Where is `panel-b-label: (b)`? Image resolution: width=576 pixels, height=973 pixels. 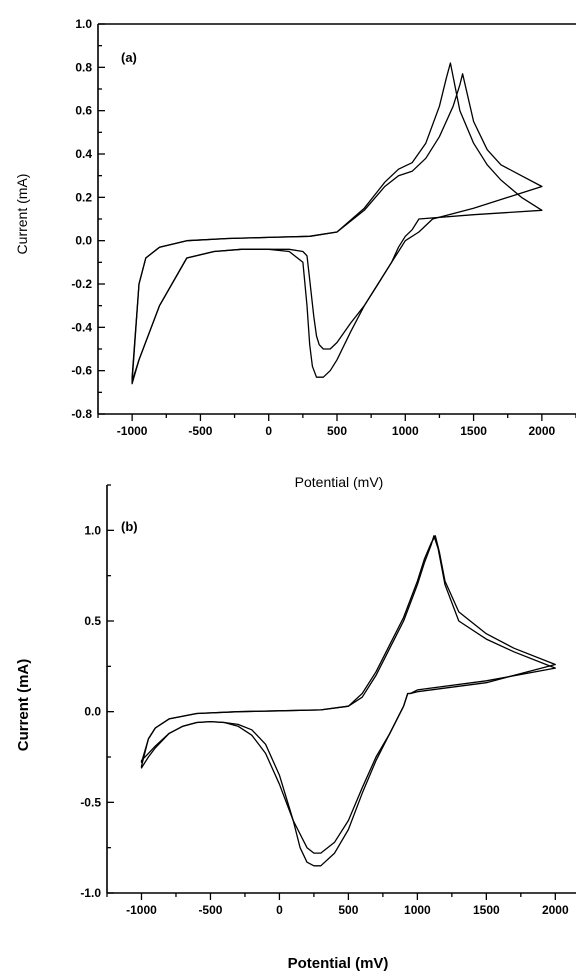
panel-b-label: (b) is located at coordinates (129, 526).